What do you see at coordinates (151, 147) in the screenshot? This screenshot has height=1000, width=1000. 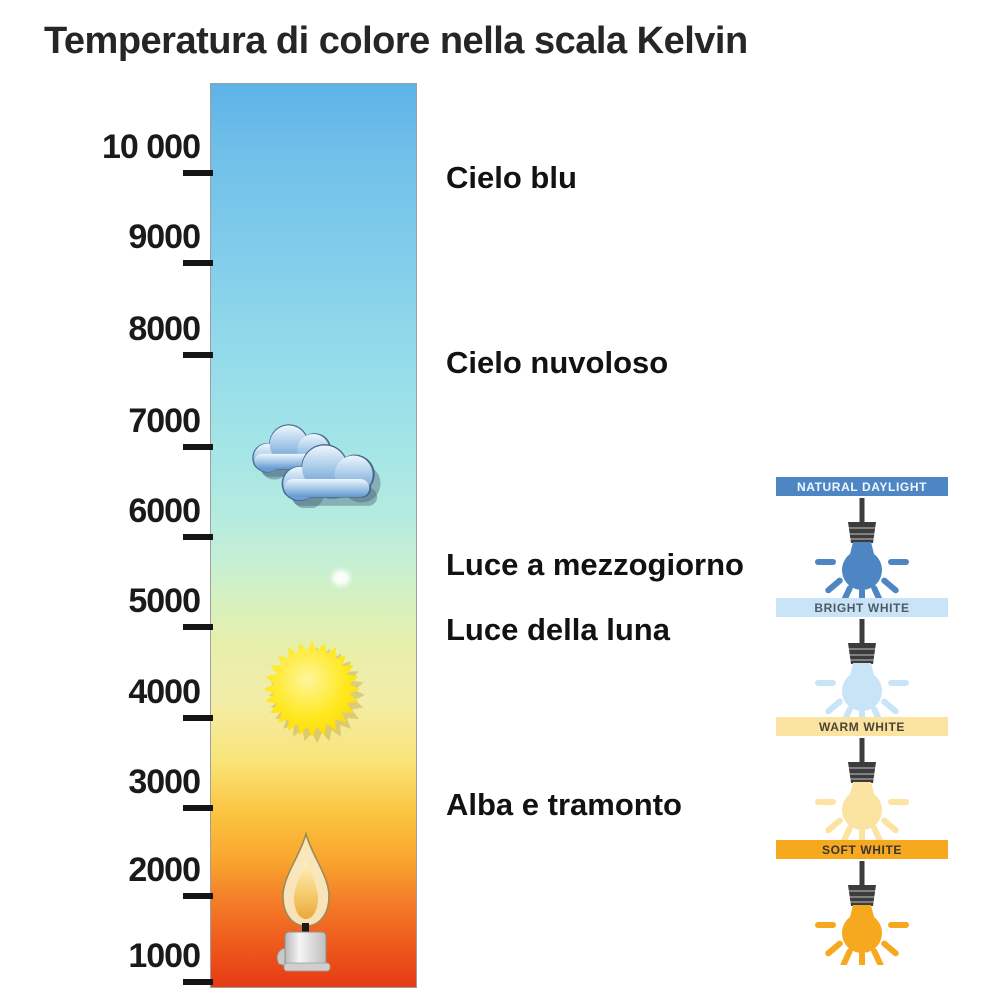 I see `kelvin-tick-label: 10 000` at bounding box center [151, 147].